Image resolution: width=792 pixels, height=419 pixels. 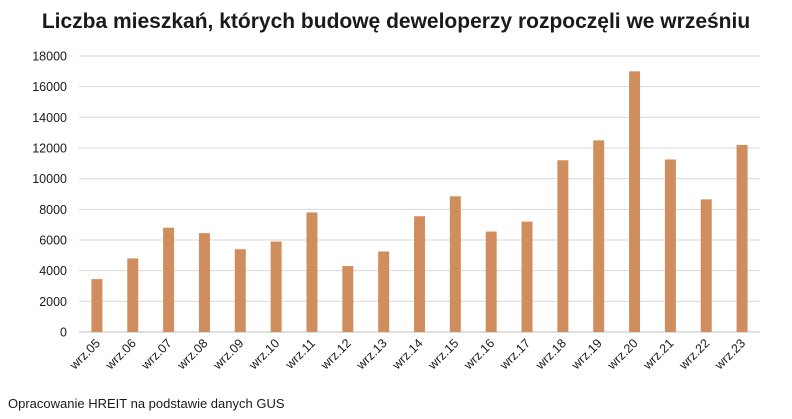 What do you see at coordinates (371, 354) in the screenshot?
I see `x-tick-label: wrz.13` at bounding box center [371, 354].